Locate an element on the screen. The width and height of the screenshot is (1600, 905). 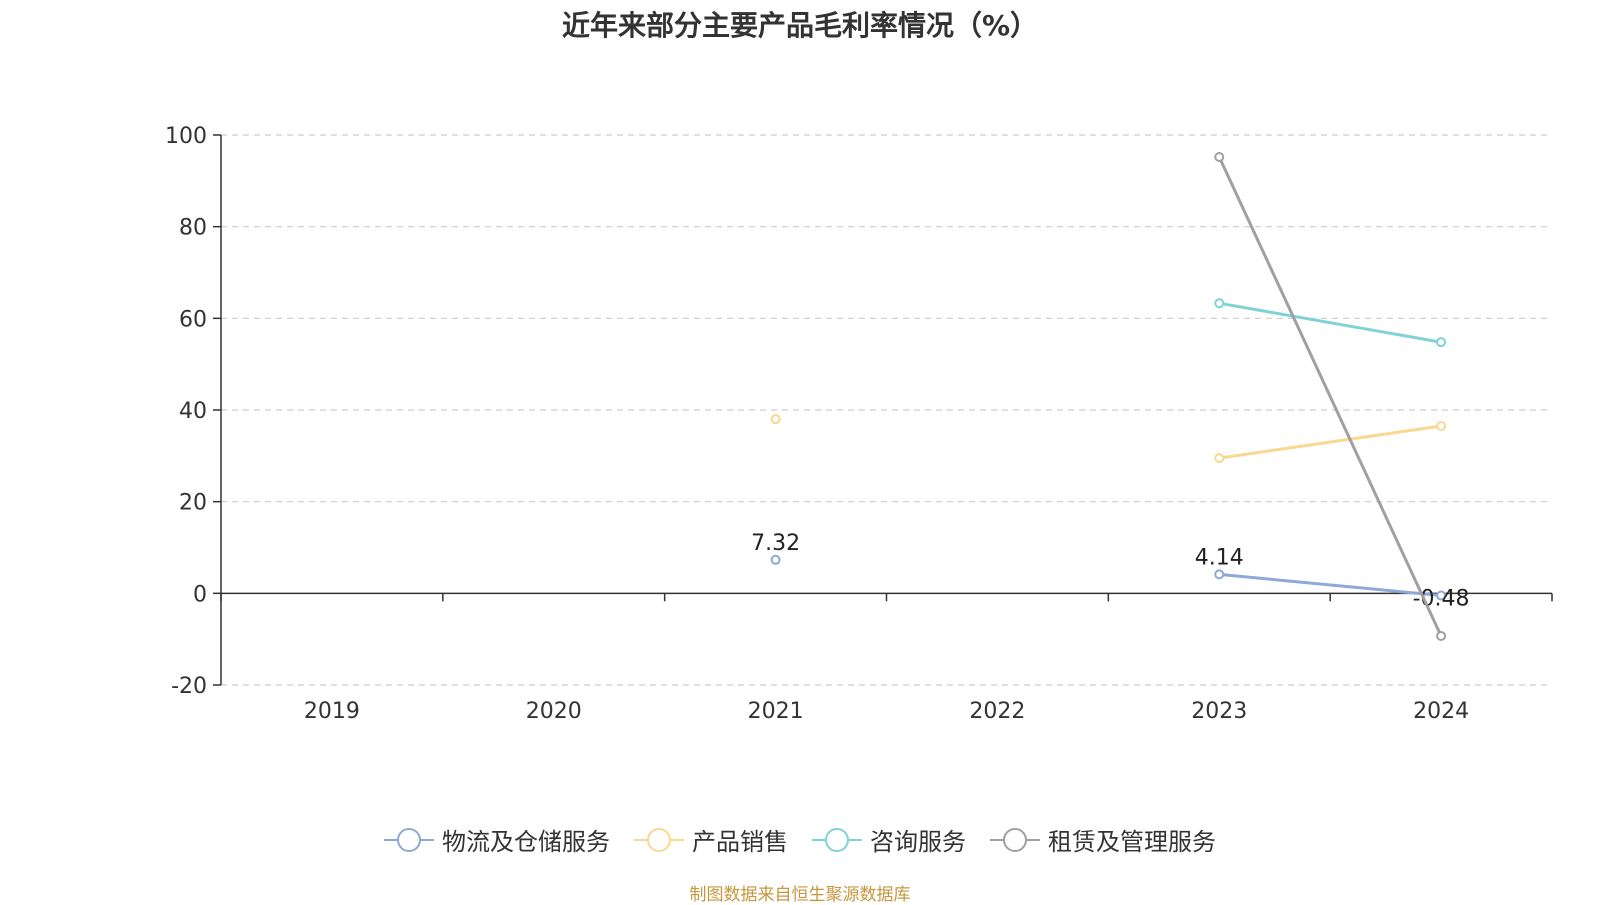
source-note: 制图数据来自恒生聚源数据库 is located at coordinates (800, 895).